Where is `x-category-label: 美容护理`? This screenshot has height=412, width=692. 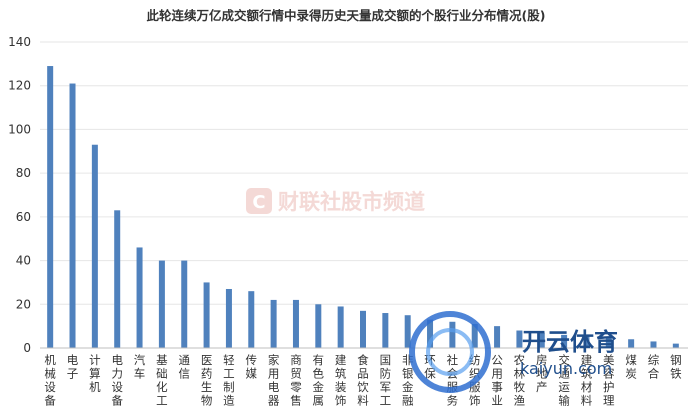
x-category-label: 美容护理 is located at coordinates (609, 380).